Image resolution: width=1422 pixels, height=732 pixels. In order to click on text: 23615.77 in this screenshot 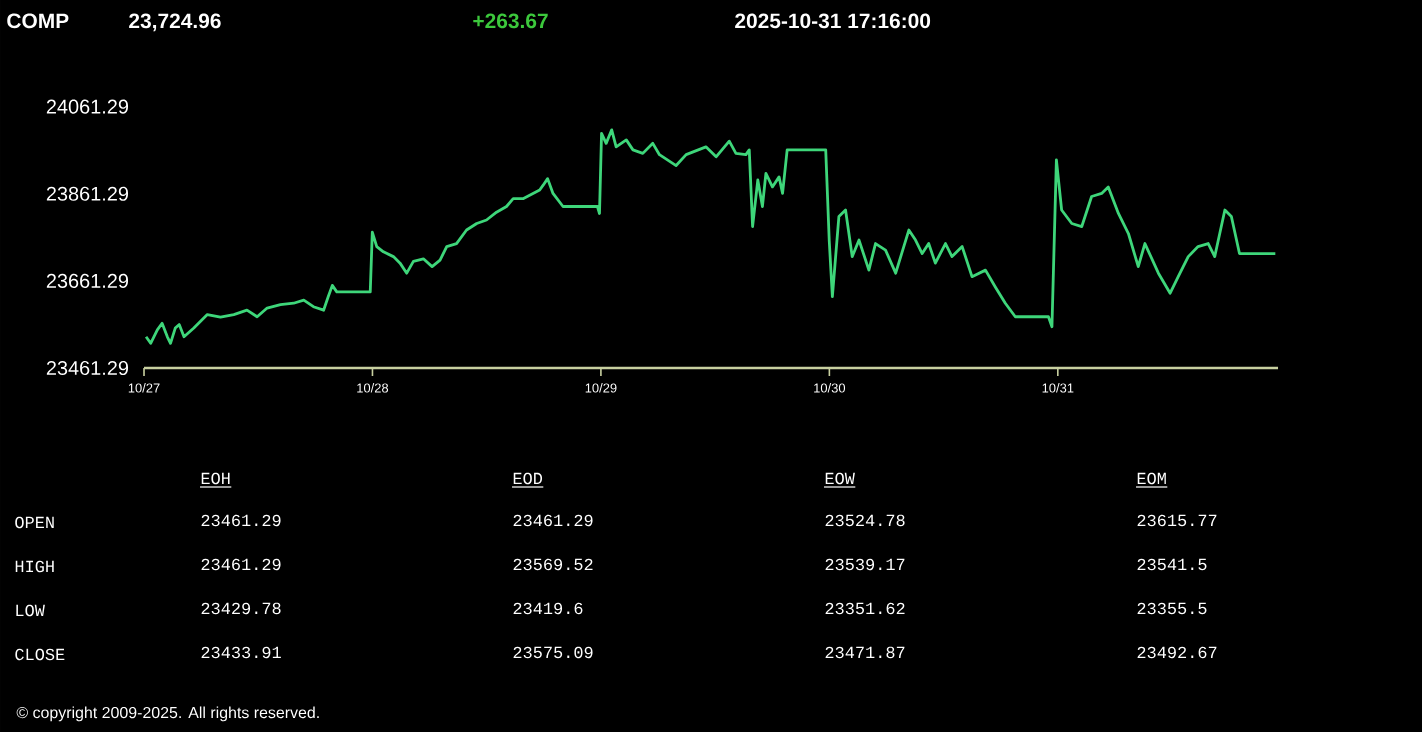, I will do `click(1177, 520)`.